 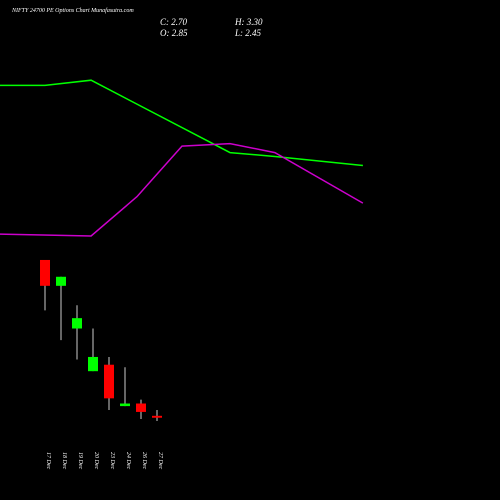 What do you see at coordinates (174, 22) in the screenshot?
I see `close-label: C: 2.70` at bounding box center [174, 22].